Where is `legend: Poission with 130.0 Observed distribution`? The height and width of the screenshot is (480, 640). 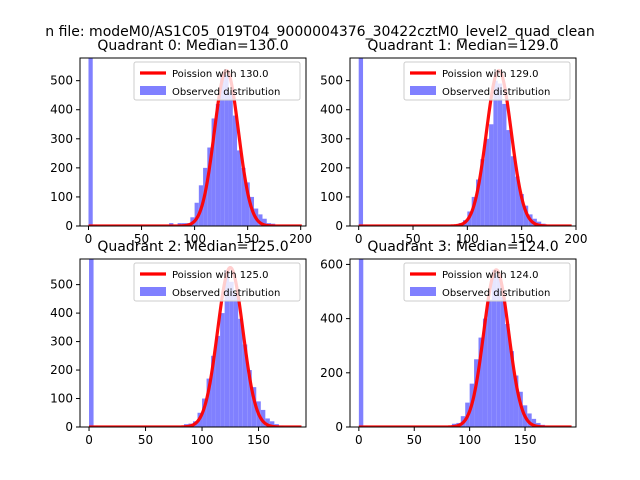 legend: Poission with 130.0 Observed distribution is located at coordinates (217, 81).